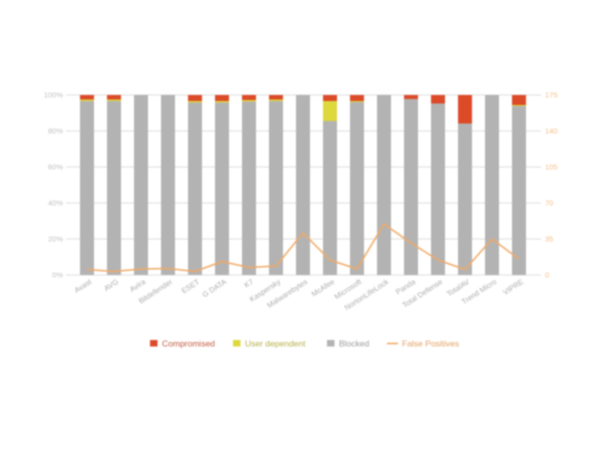 The width and height of the screenshot is (600, 450). Describe the element at coordinates (430, 344) in the screenshot. I see `svg-text: False Positives` at that location.